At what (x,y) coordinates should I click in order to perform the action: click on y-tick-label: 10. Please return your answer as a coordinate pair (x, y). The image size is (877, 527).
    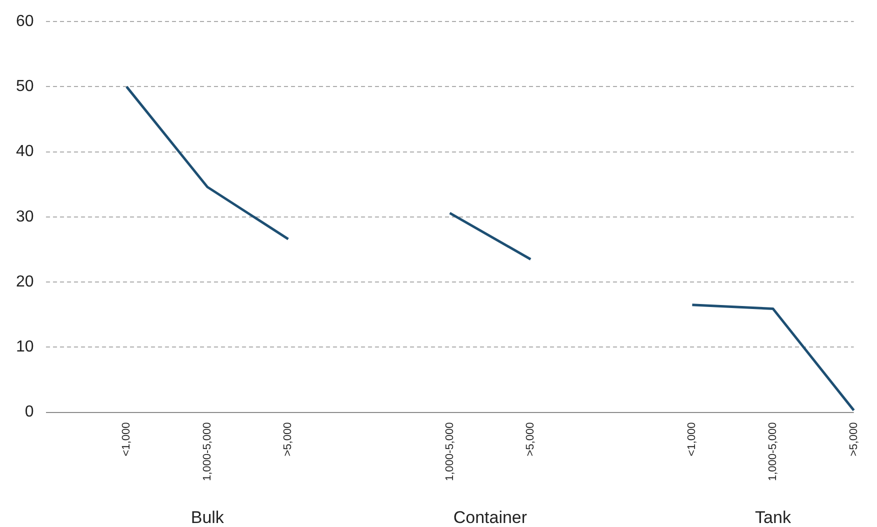
    Looking at the image, I should click on (25, 347).